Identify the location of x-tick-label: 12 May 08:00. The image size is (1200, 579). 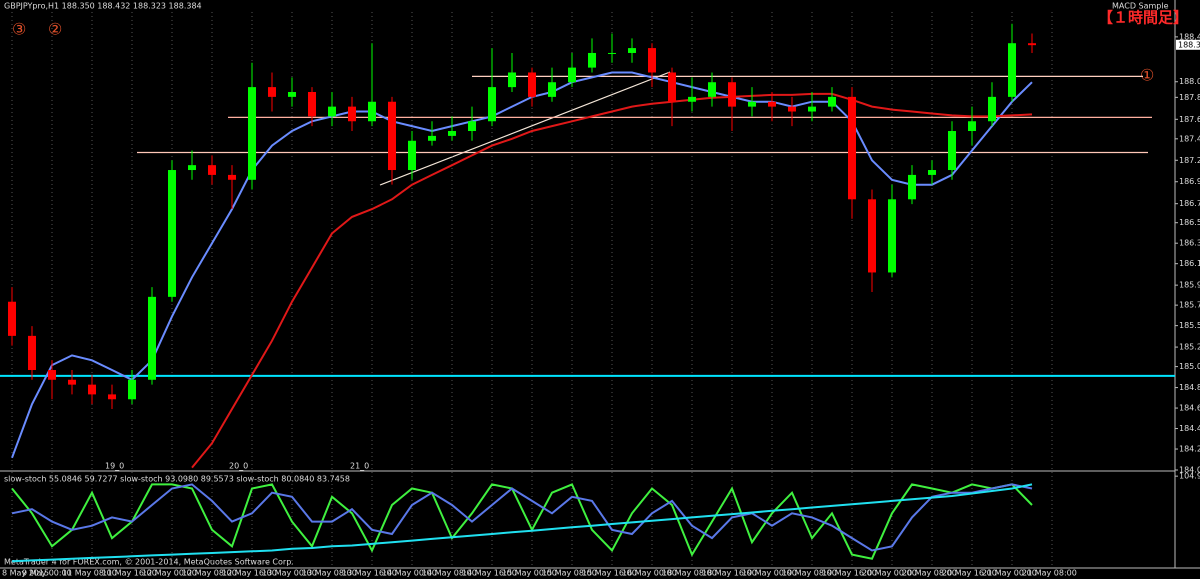
(209, 573).